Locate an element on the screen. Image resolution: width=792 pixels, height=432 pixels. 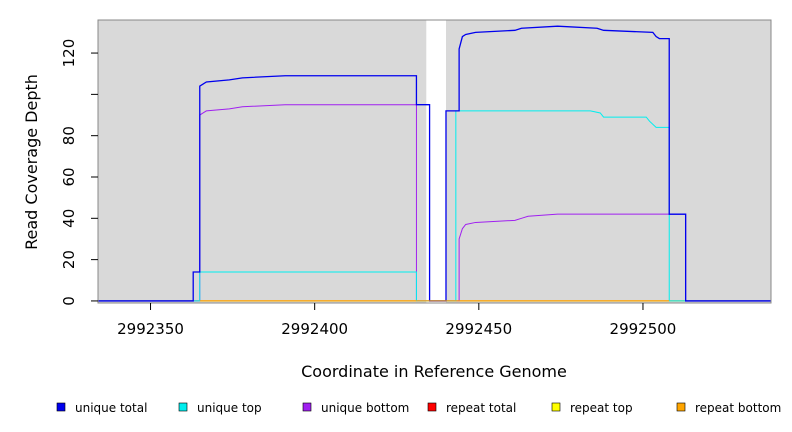
y-tick-label-2: 40 is located at coordinates (69, 218).